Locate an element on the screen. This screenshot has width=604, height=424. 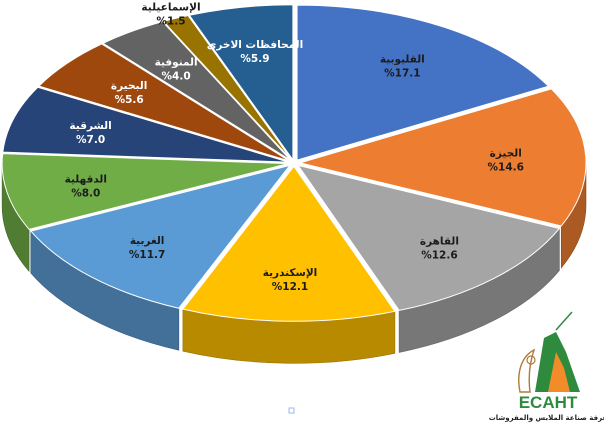
slice-label-name-0: القليوبية is located at coordinates (402, 59).